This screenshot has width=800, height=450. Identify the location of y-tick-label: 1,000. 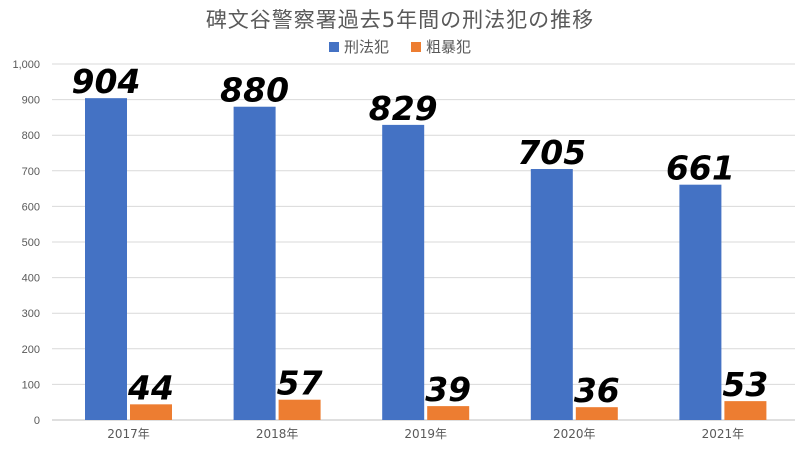
(26, 65).